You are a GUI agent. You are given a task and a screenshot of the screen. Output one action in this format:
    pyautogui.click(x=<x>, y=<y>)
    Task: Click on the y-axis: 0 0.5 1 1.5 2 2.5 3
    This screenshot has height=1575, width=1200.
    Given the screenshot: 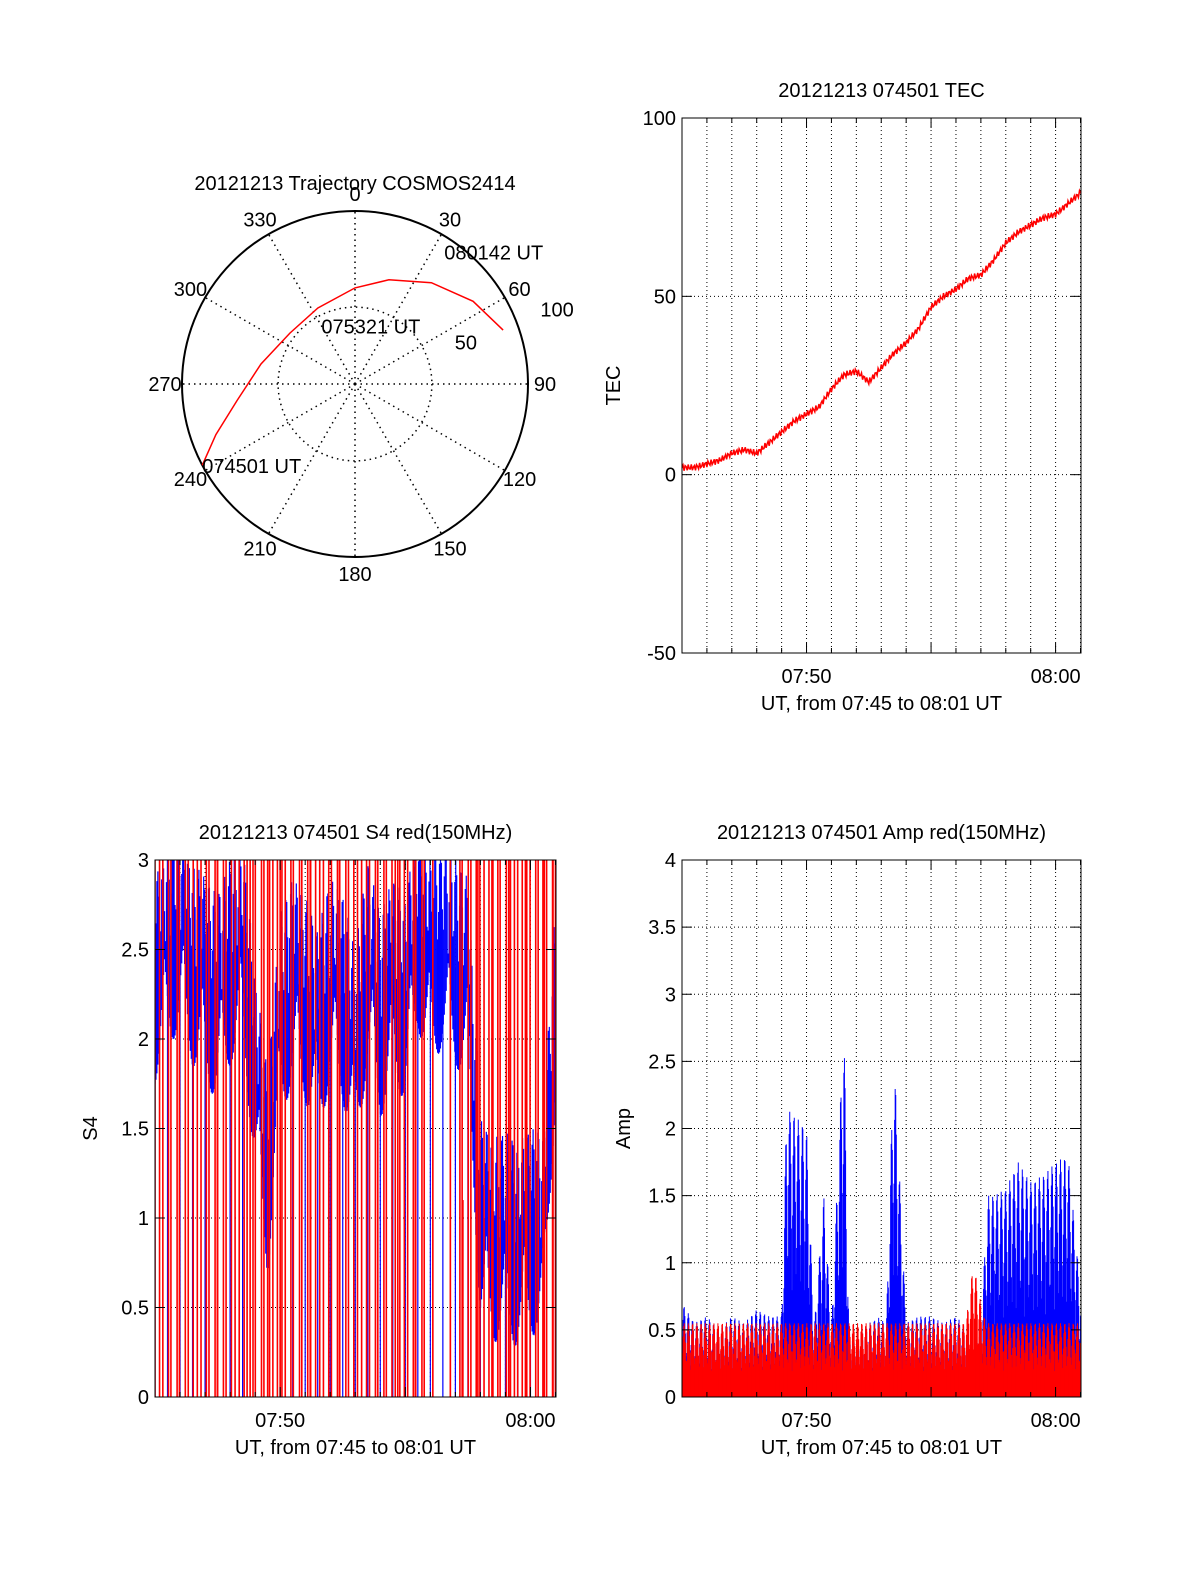 What is the action you would take?
    pyautogui.click(x=338, y=1129)
    